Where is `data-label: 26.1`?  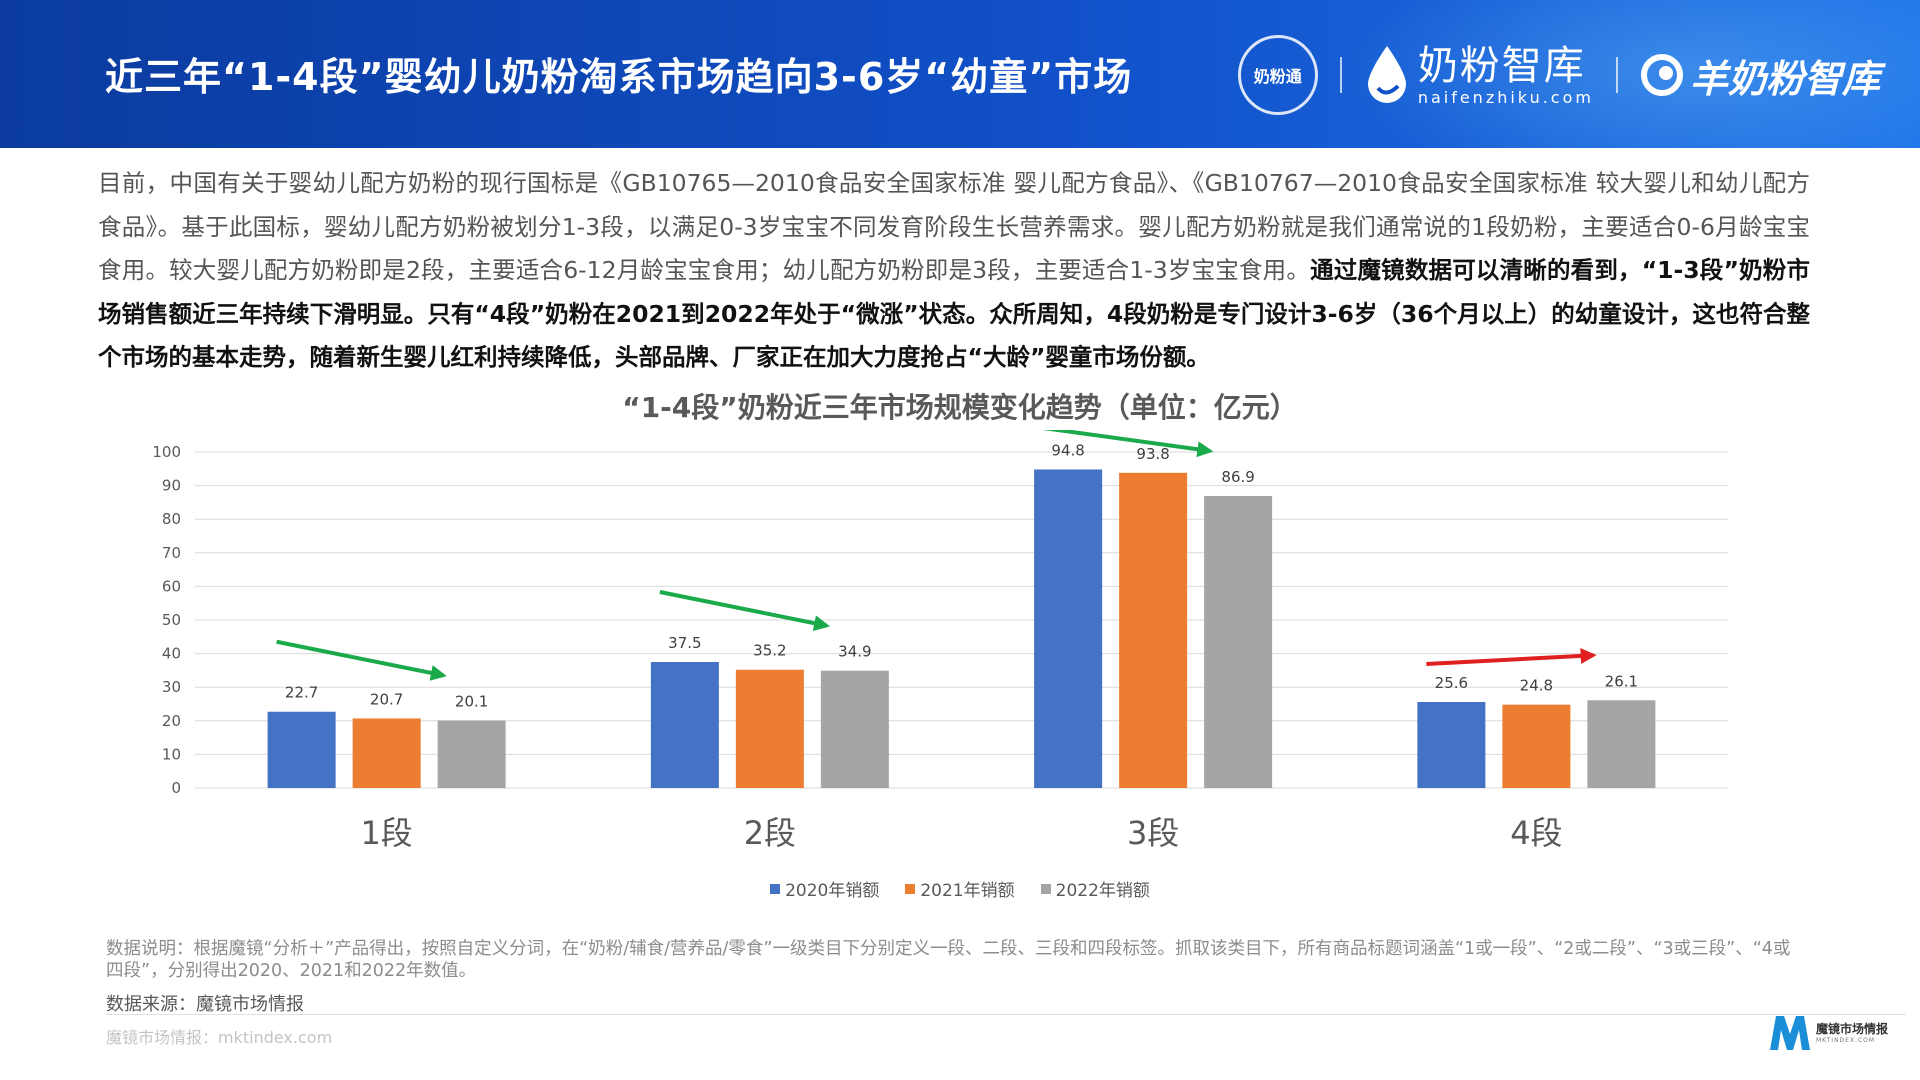 data-label: 26.1 is located at coordinates (1621, 681).